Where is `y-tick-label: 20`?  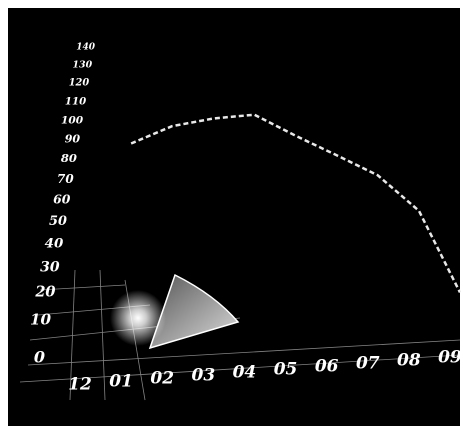
y-tick-label: 20 is located at coordinates (44, 291).